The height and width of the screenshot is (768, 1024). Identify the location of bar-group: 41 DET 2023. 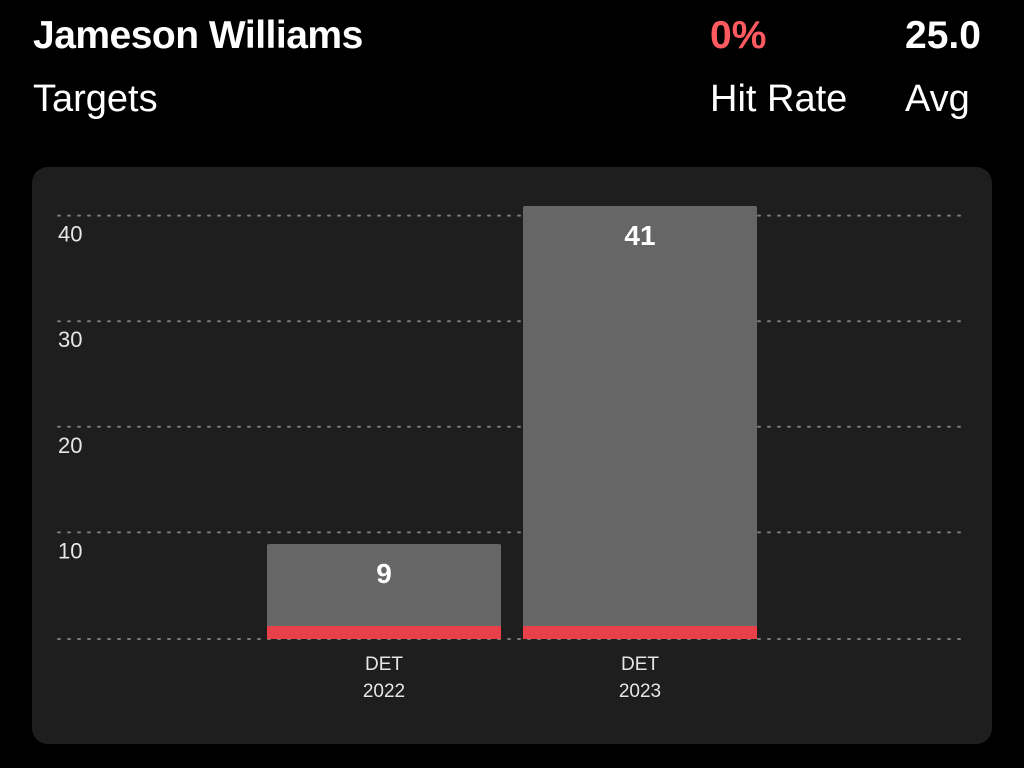
(640, 454).